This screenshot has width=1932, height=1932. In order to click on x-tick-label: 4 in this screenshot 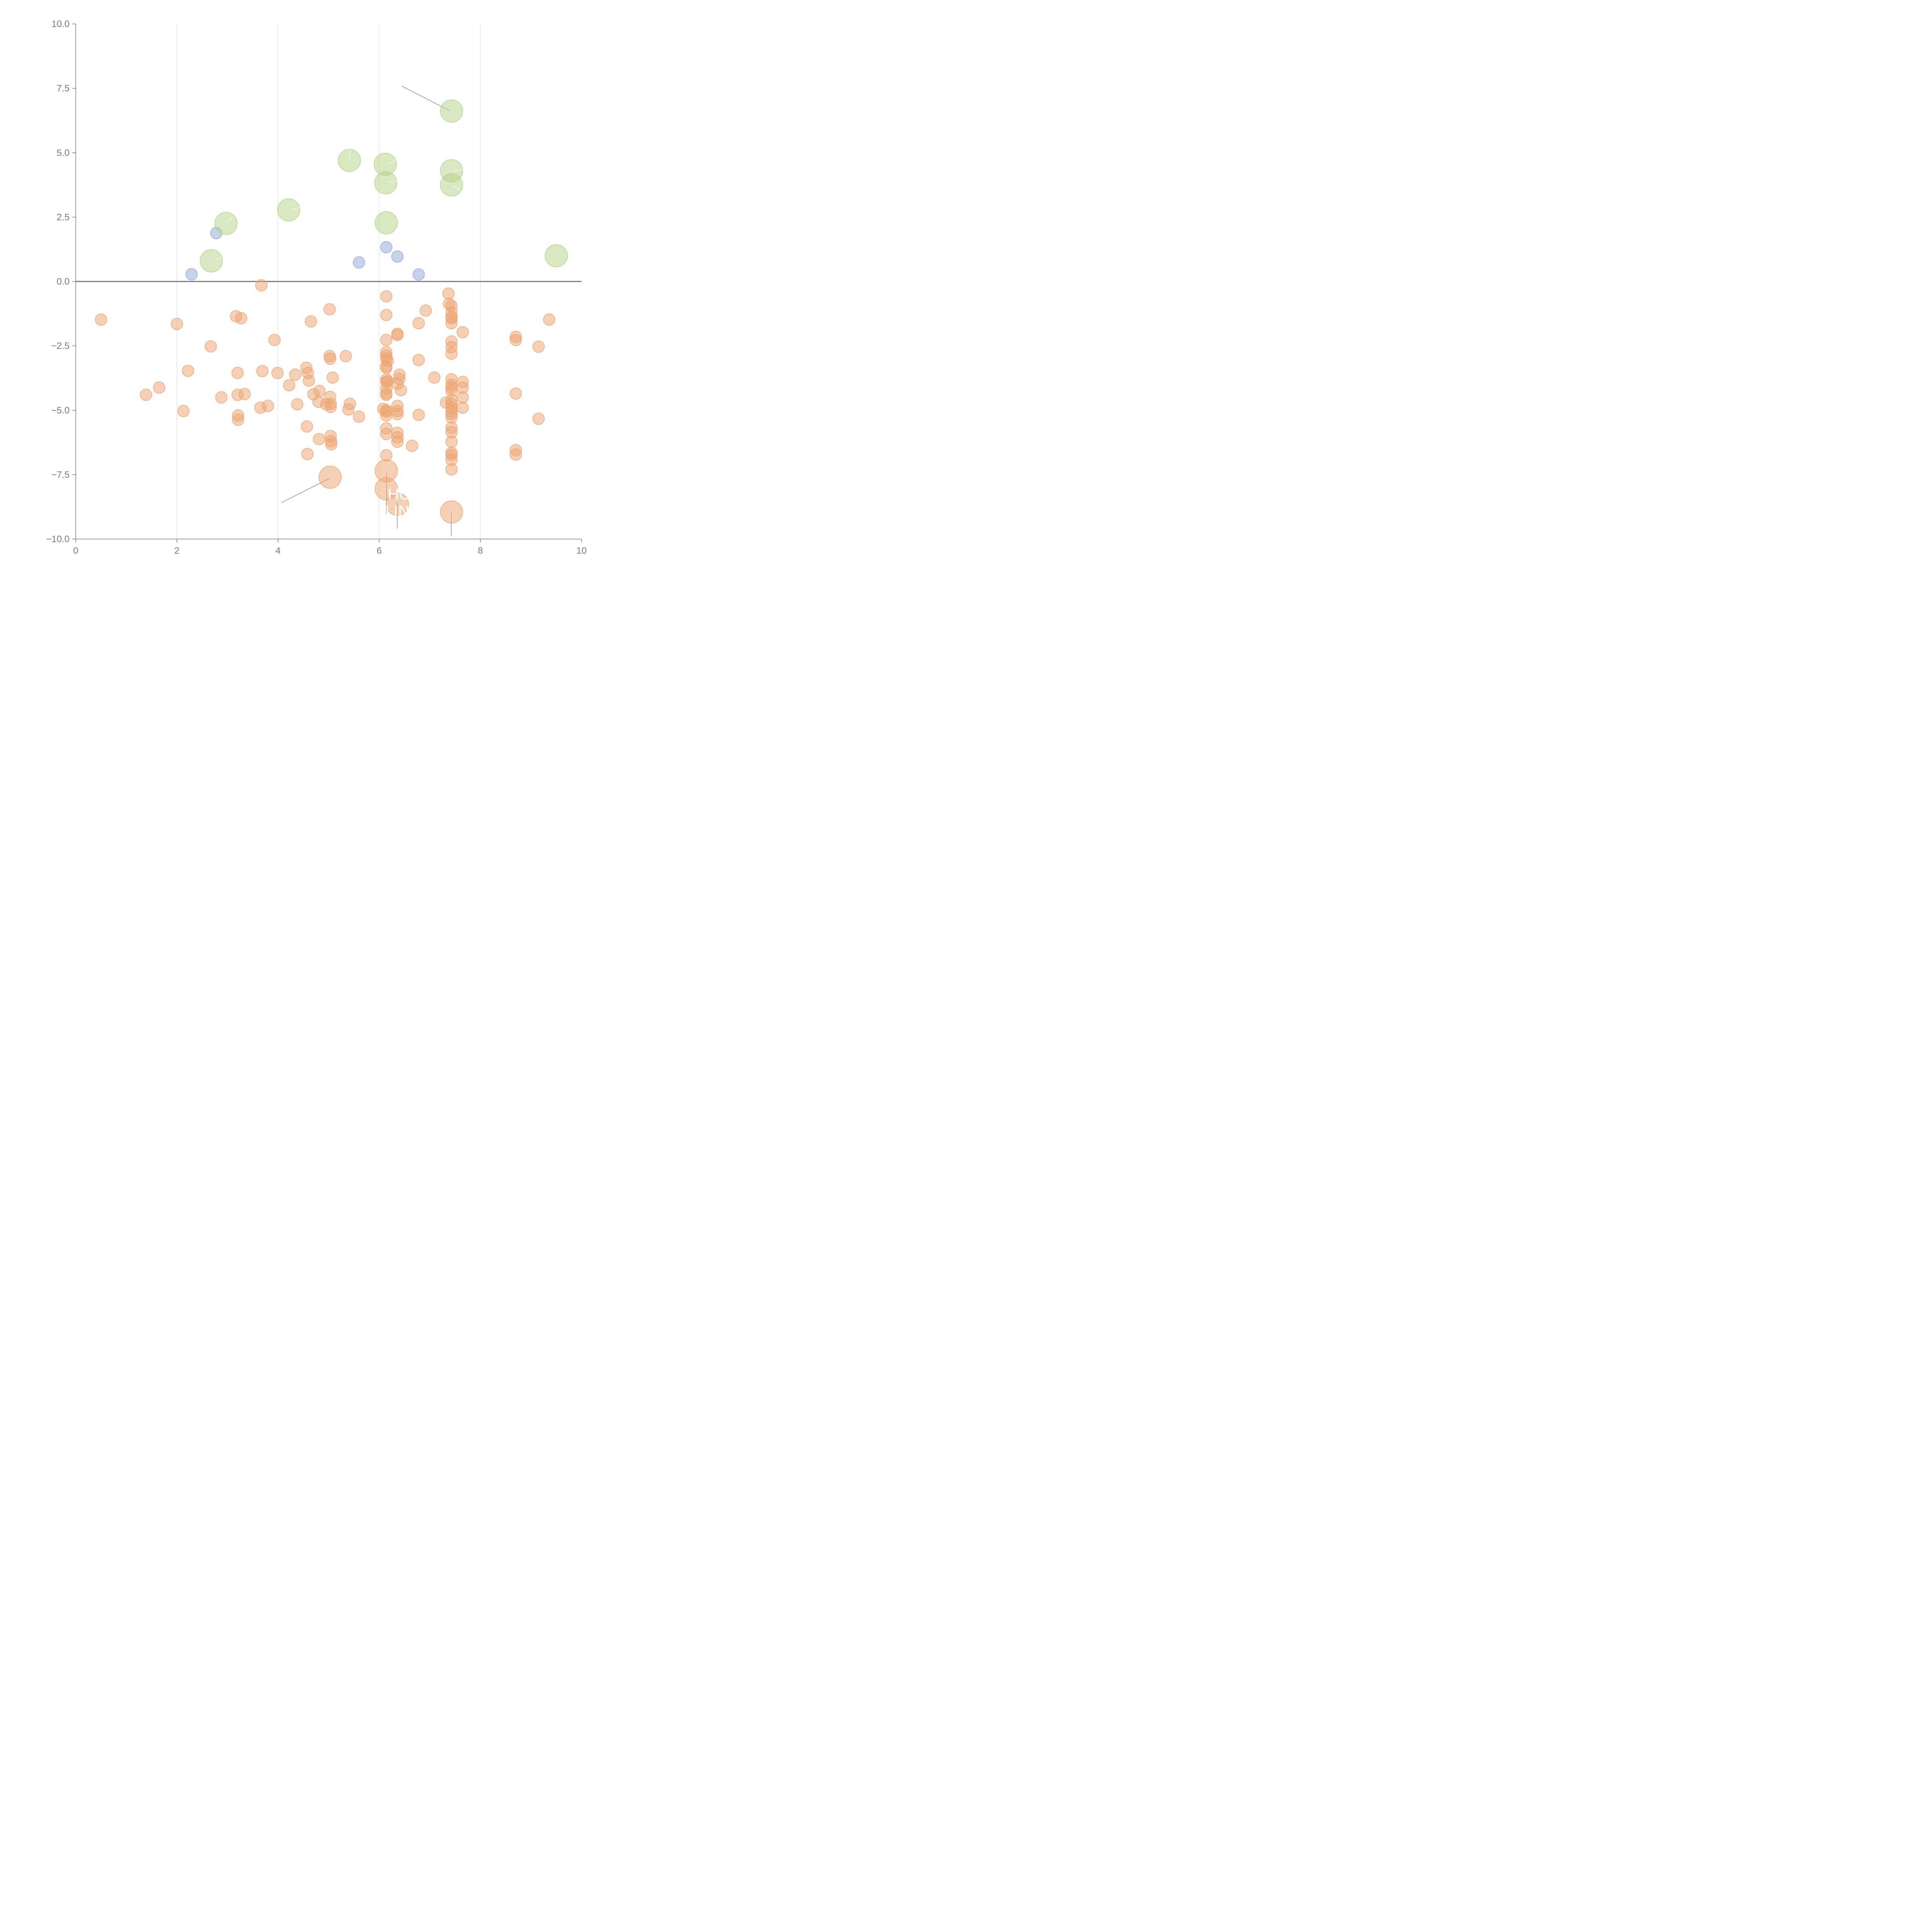, I will do `click(278, 551)`.